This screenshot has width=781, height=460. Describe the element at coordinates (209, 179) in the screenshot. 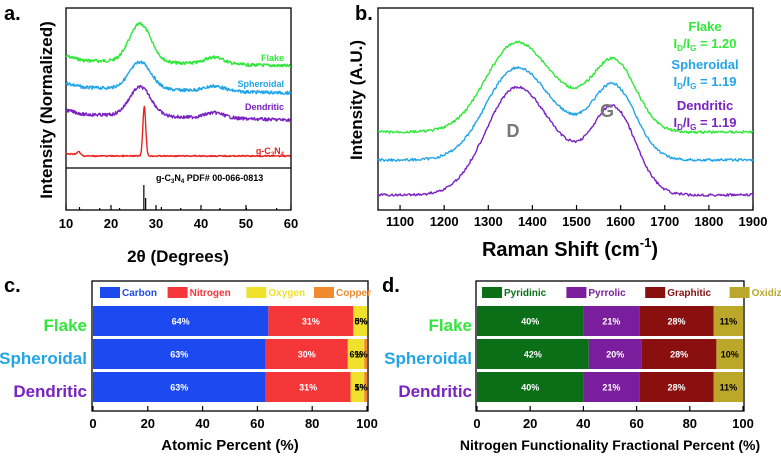

I see `reference-pdf-label: g-C3N4 PDF# 00-066-0813` at that location.